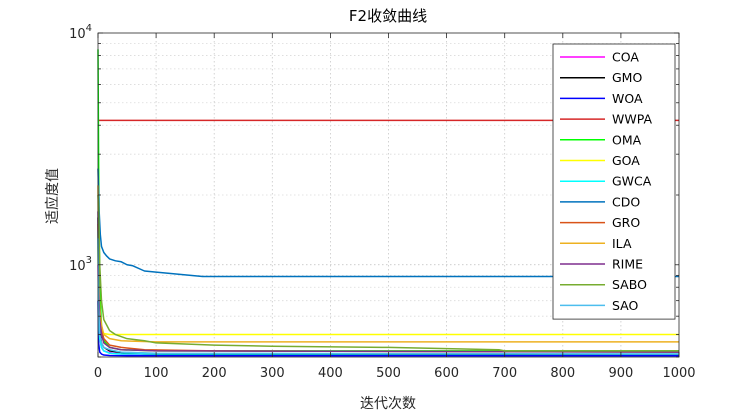  I want to click on x-tick-label: 500, so click(388, 373).